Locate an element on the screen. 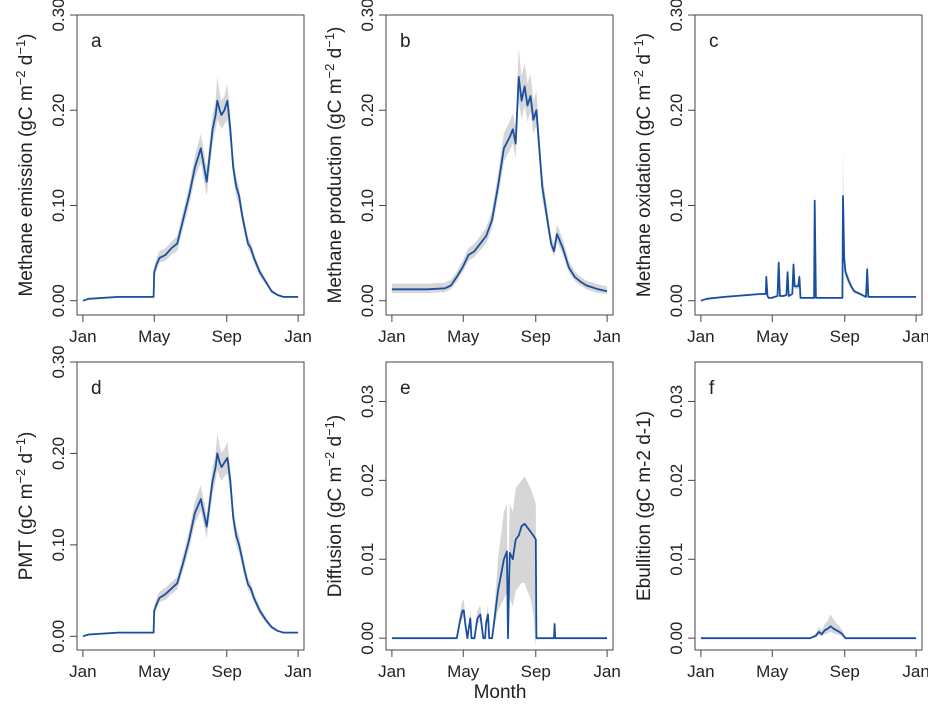 The width and height of the screenshot is (928, 717). y-axis-title: Methane oxidation (gC m−2 d−1) is located at coordinates (643, 165).